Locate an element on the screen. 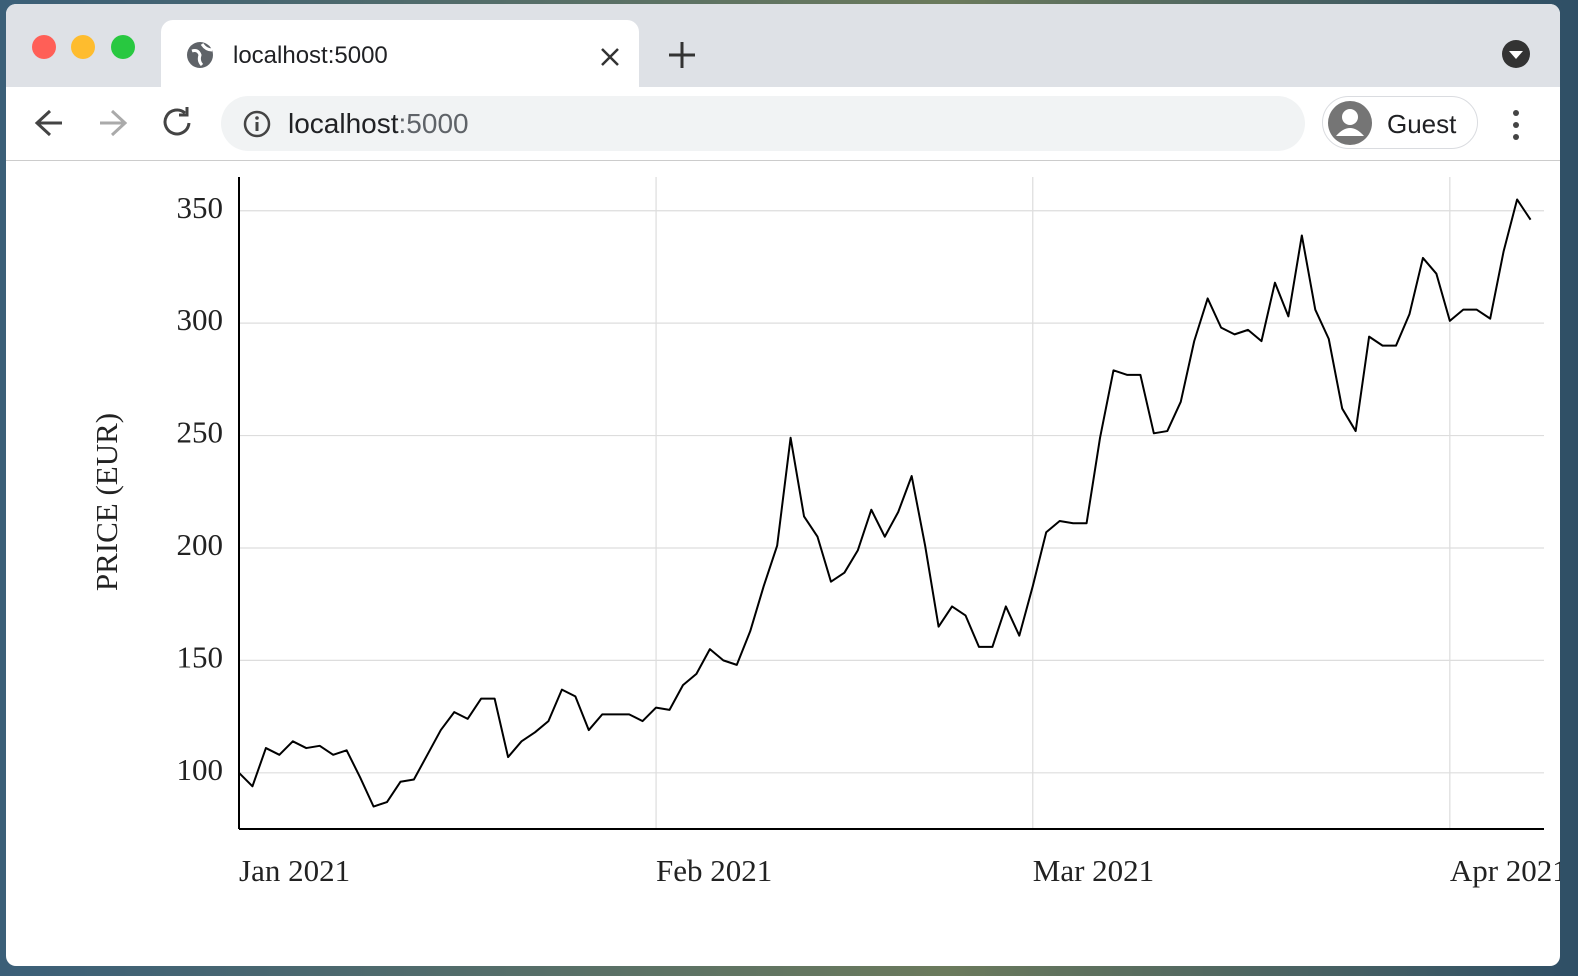 The height and width of the screenshot is (976, 1578). avatar is located at coordinates (1350, 123).